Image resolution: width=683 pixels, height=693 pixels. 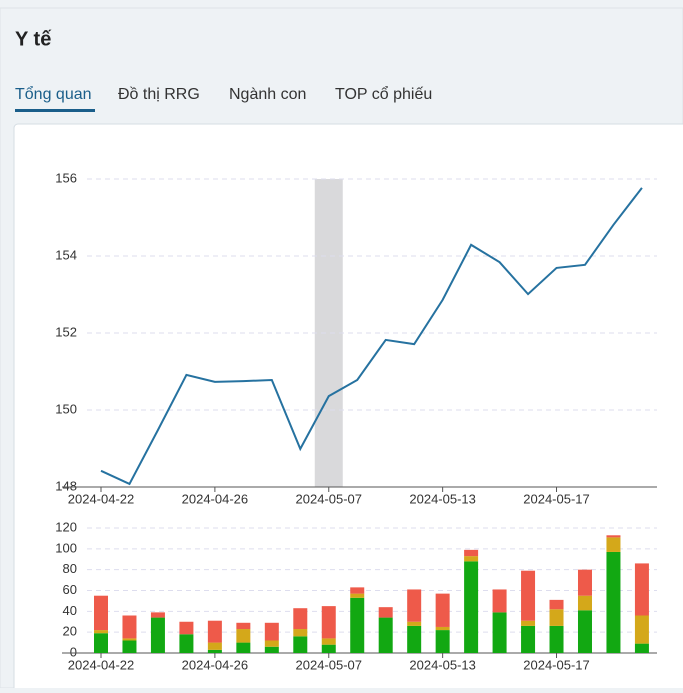 What do you see at coordinates (70, 631) in the screenshot?
I see `y-tick-label: 20` at bounding box center [70, 631].